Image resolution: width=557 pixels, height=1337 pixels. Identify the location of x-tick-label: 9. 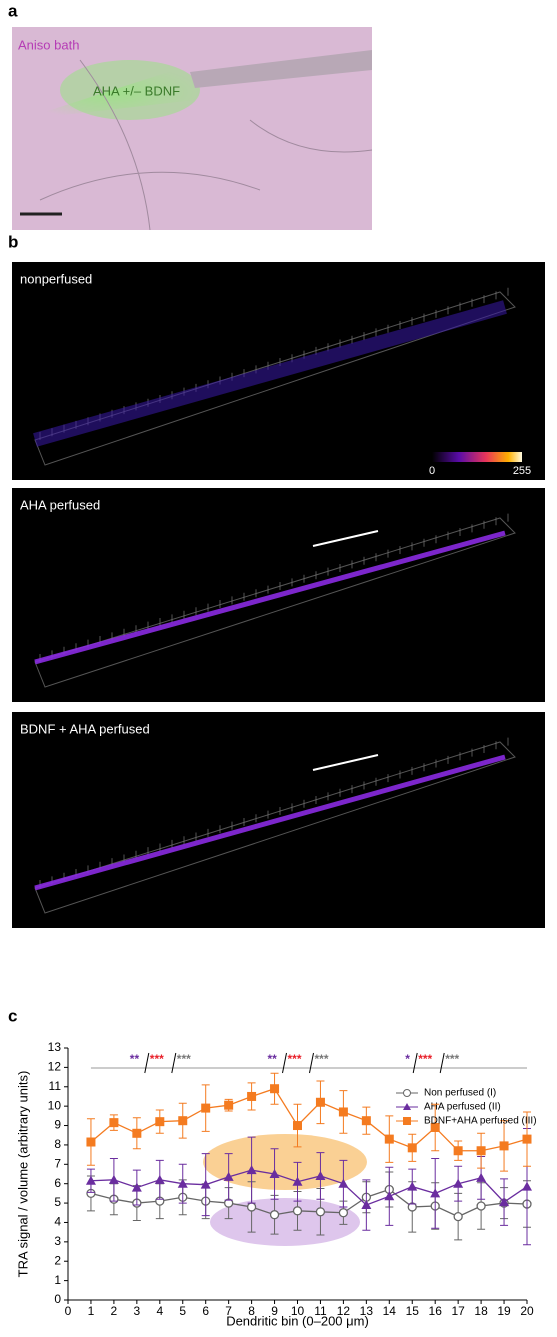
(274, 1311).